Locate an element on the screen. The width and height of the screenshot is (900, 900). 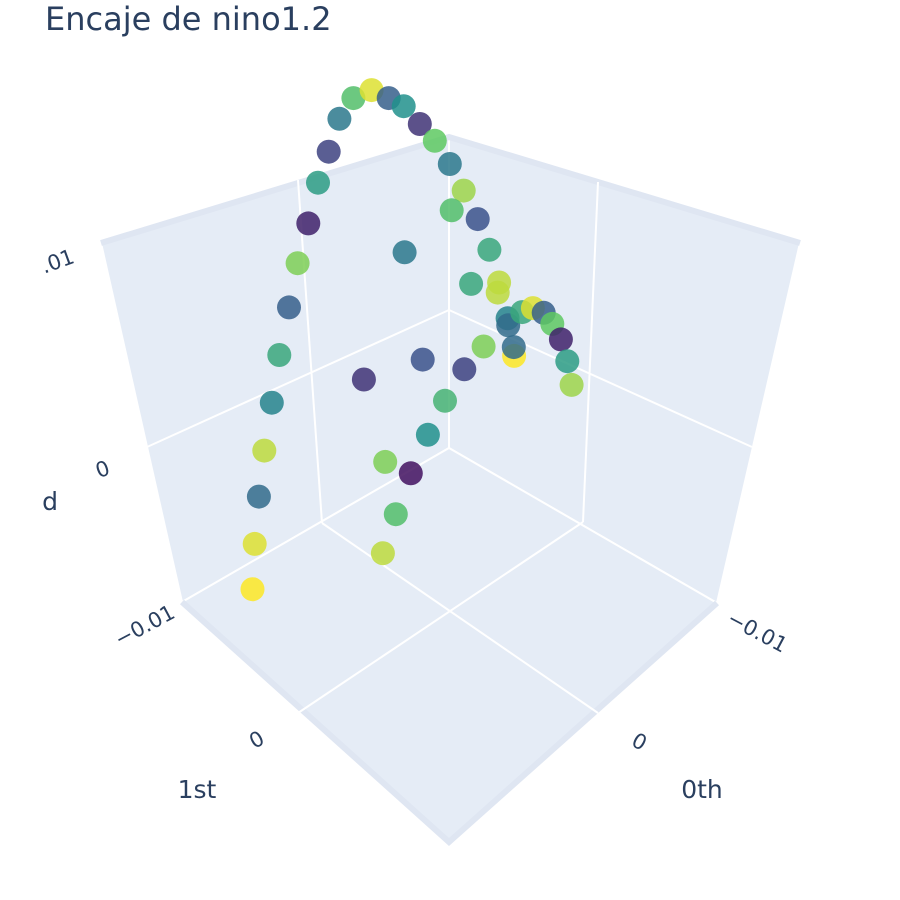
y-axis-title: 1st is located at coordinates (197, 789).